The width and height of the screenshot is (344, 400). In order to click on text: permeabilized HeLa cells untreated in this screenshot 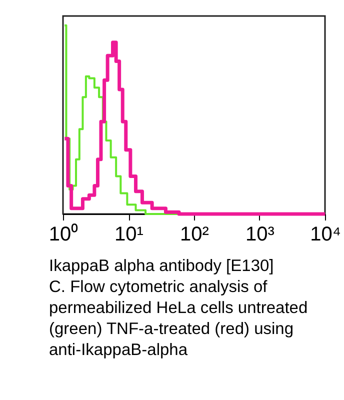, I will do `click(178, 308)`.